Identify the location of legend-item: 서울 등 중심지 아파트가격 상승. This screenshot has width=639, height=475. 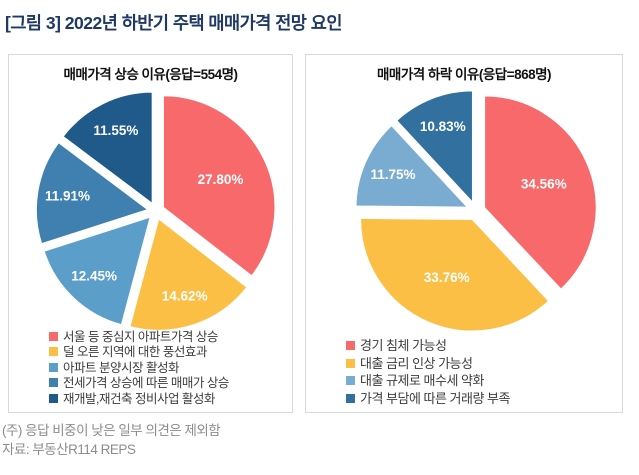
(139, 338).